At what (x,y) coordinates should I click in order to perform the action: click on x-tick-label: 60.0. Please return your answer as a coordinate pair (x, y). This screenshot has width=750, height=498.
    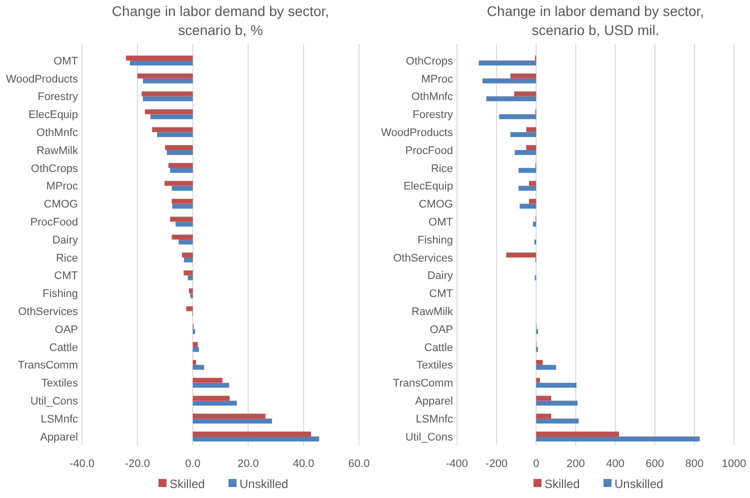
    Looking at the image, I should click on (359, 464).